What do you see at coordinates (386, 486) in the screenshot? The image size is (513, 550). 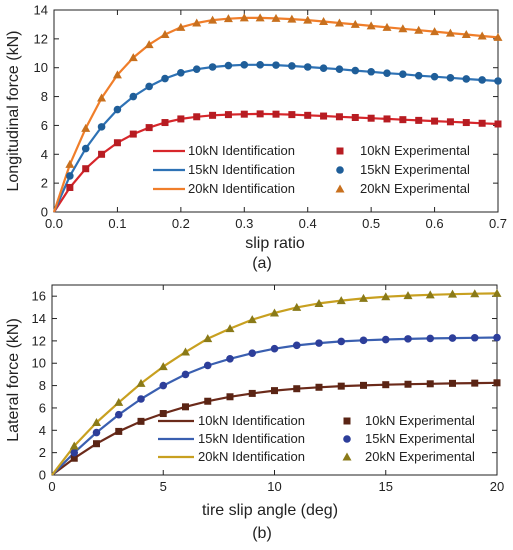 I see `x-tick-label: 15` at bounding box center [386, 486].